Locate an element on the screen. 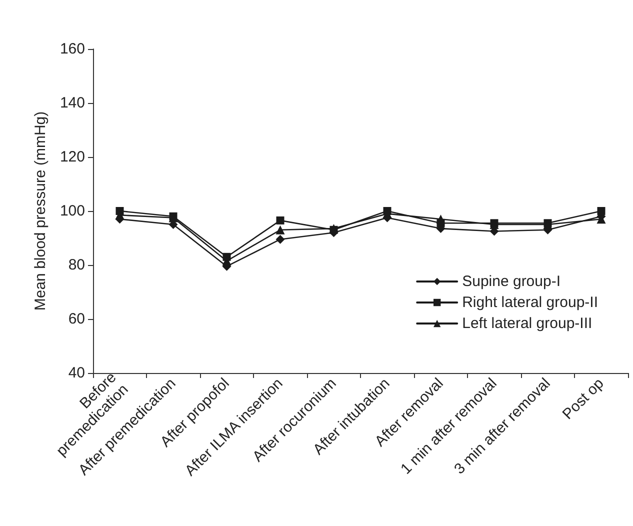 The width and height of the screenshot is (633, 526). y-tick-label: 160 is located at coordinates (72, 49).